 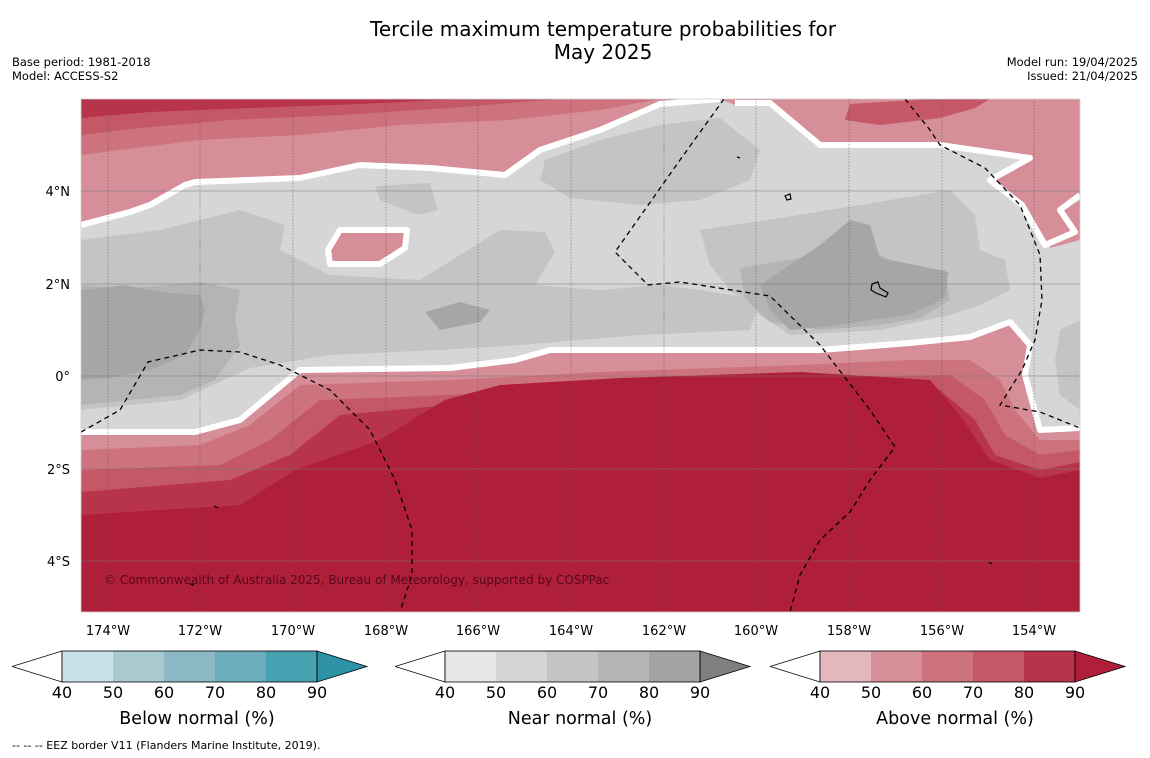 I want to click on model-run-text: Model run: 19/04/2025, so click(x=1072, y=62).